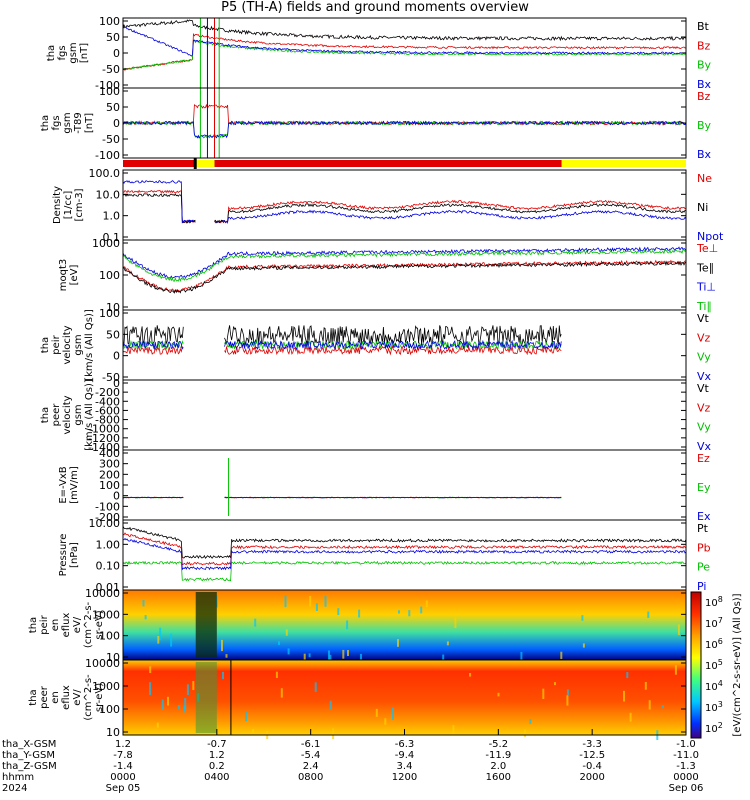  I want to click on ylabel-line: [nT], so click(89, 123).